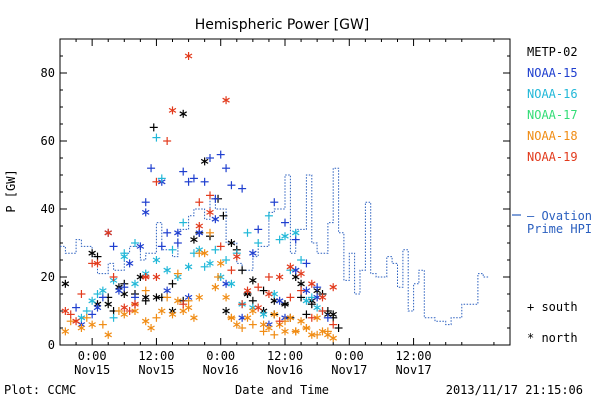  Describe the element at coordinates (221, 370) in the screenshot. I see `x-tick-label-date: Nov16` at that location.